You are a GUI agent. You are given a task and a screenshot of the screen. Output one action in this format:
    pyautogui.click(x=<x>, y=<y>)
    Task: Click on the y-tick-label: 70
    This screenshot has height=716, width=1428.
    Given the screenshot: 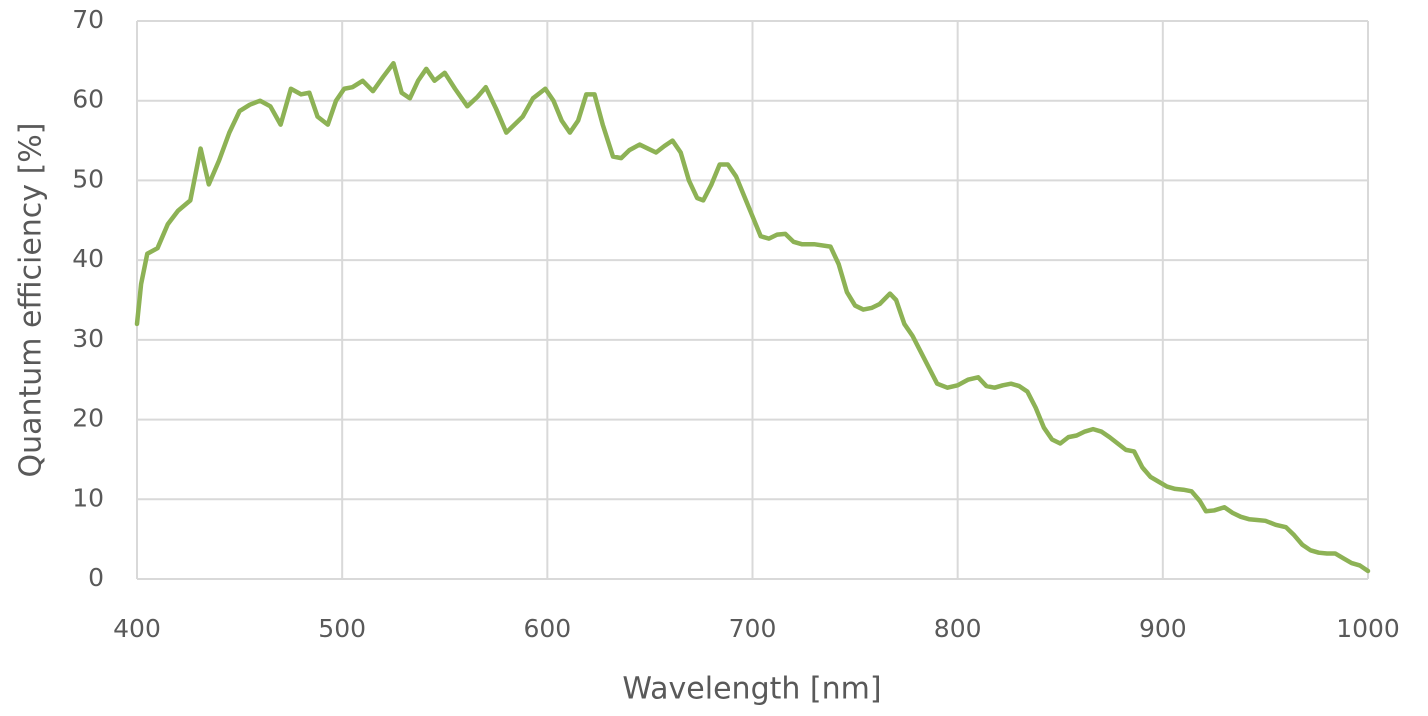 What is the action you would take?
    pyautogui.click(x=88, y=19)
    